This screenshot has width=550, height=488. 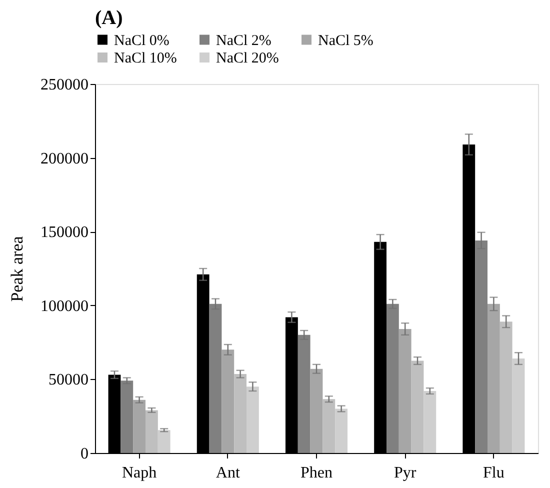 I want to click on y-tick-label: 250000, so click(x=64, y=85).